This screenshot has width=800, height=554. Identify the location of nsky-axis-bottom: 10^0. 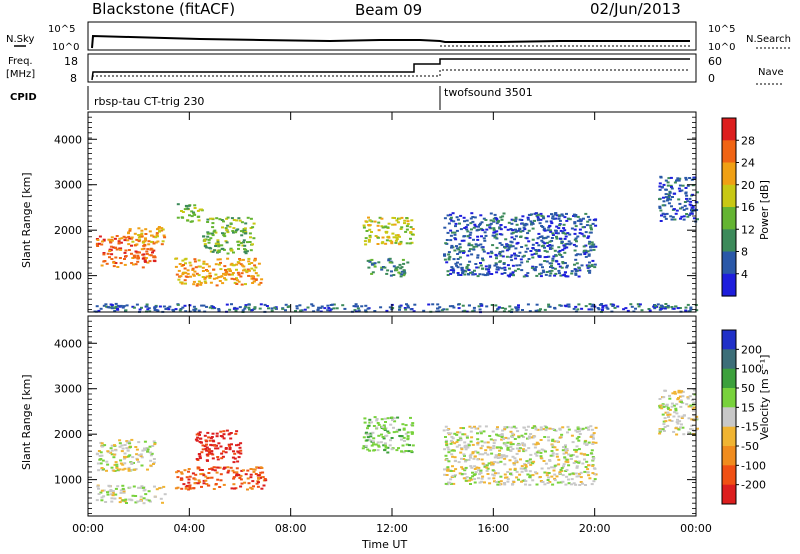
(65, 47).